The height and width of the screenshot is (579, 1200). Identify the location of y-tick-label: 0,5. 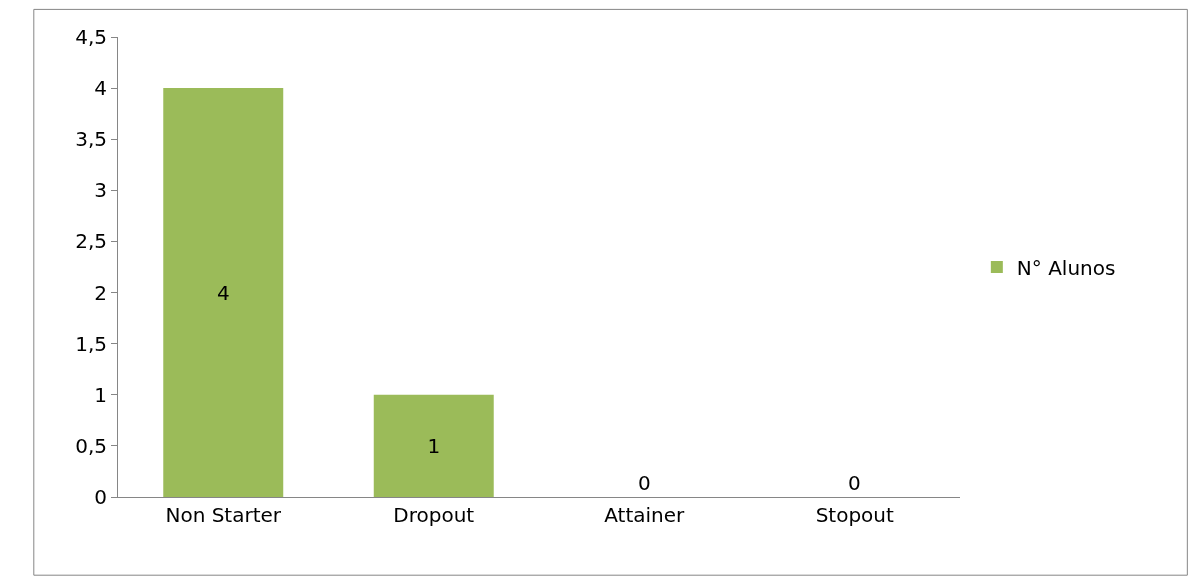
(91, 445).